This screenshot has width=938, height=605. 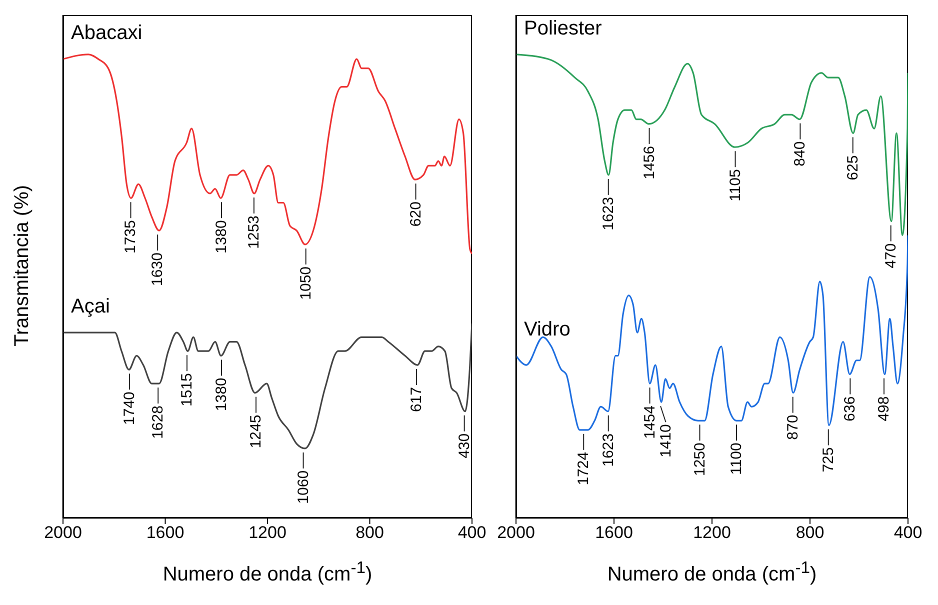 I want to click on annotation: 1253, so click(x=253, y=232).